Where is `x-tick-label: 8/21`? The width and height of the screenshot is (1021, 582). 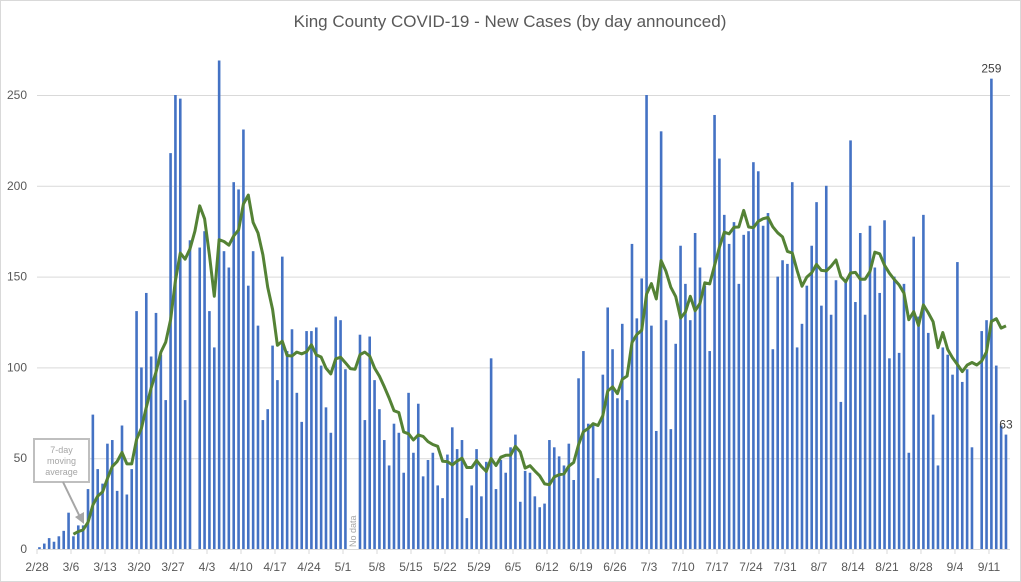
x-tick-label: 8/21 is located at coordinates (887, 567).